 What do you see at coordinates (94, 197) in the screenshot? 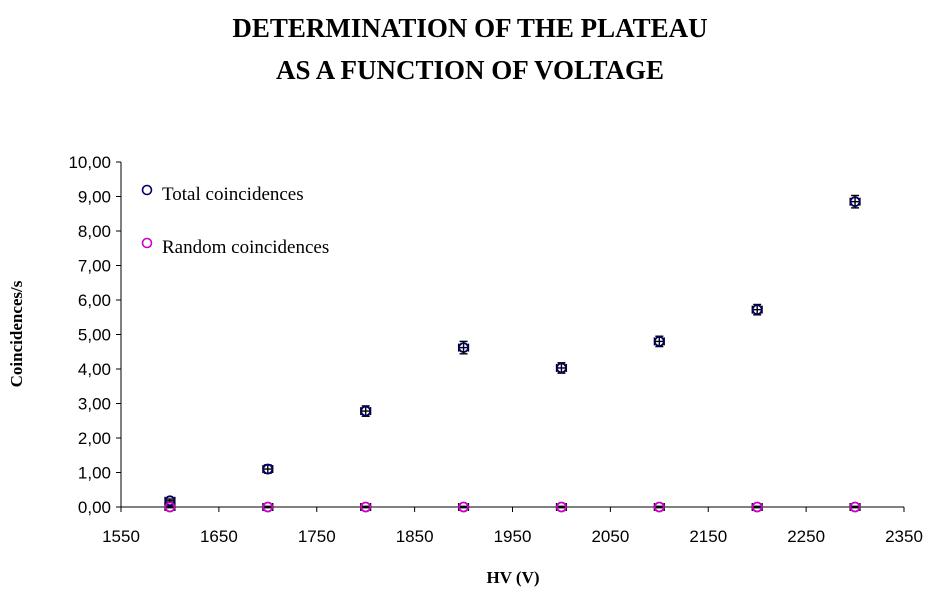
I see `y-tick-label: 9,00` at bounding box center [94, 197].